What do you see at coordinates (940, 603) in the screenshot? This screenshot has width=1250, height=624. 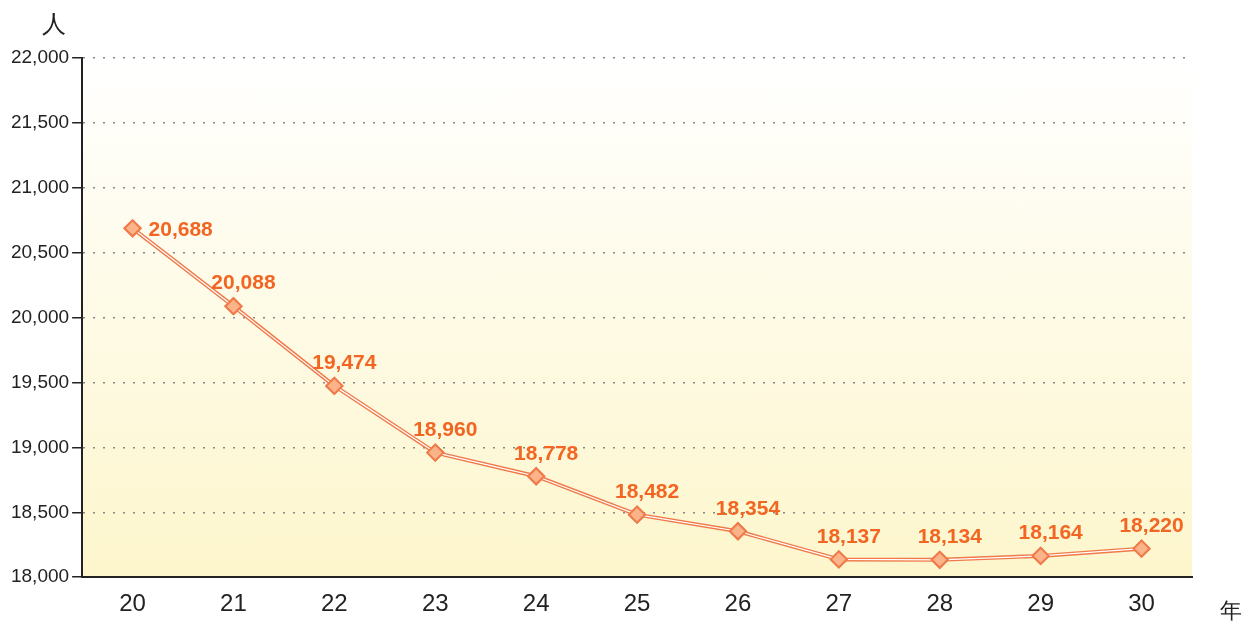 I see `x-tick-label: 28` at bounding box center [940, 603].